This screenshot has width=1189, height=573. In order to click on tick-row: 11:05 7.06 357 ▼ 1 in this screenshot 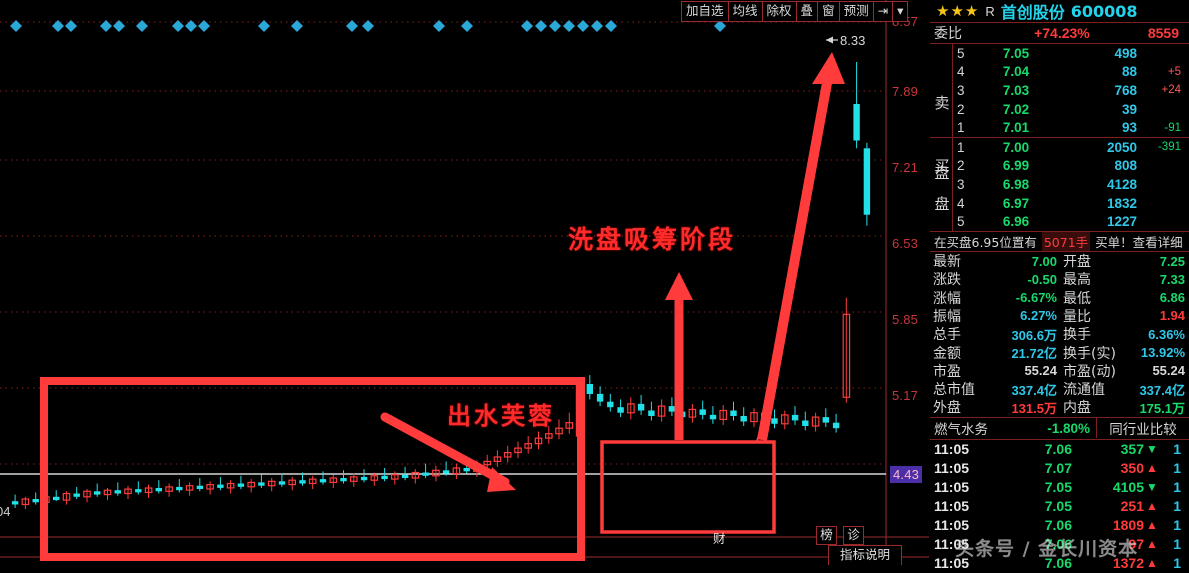, I will do `click(1059, 449)`.